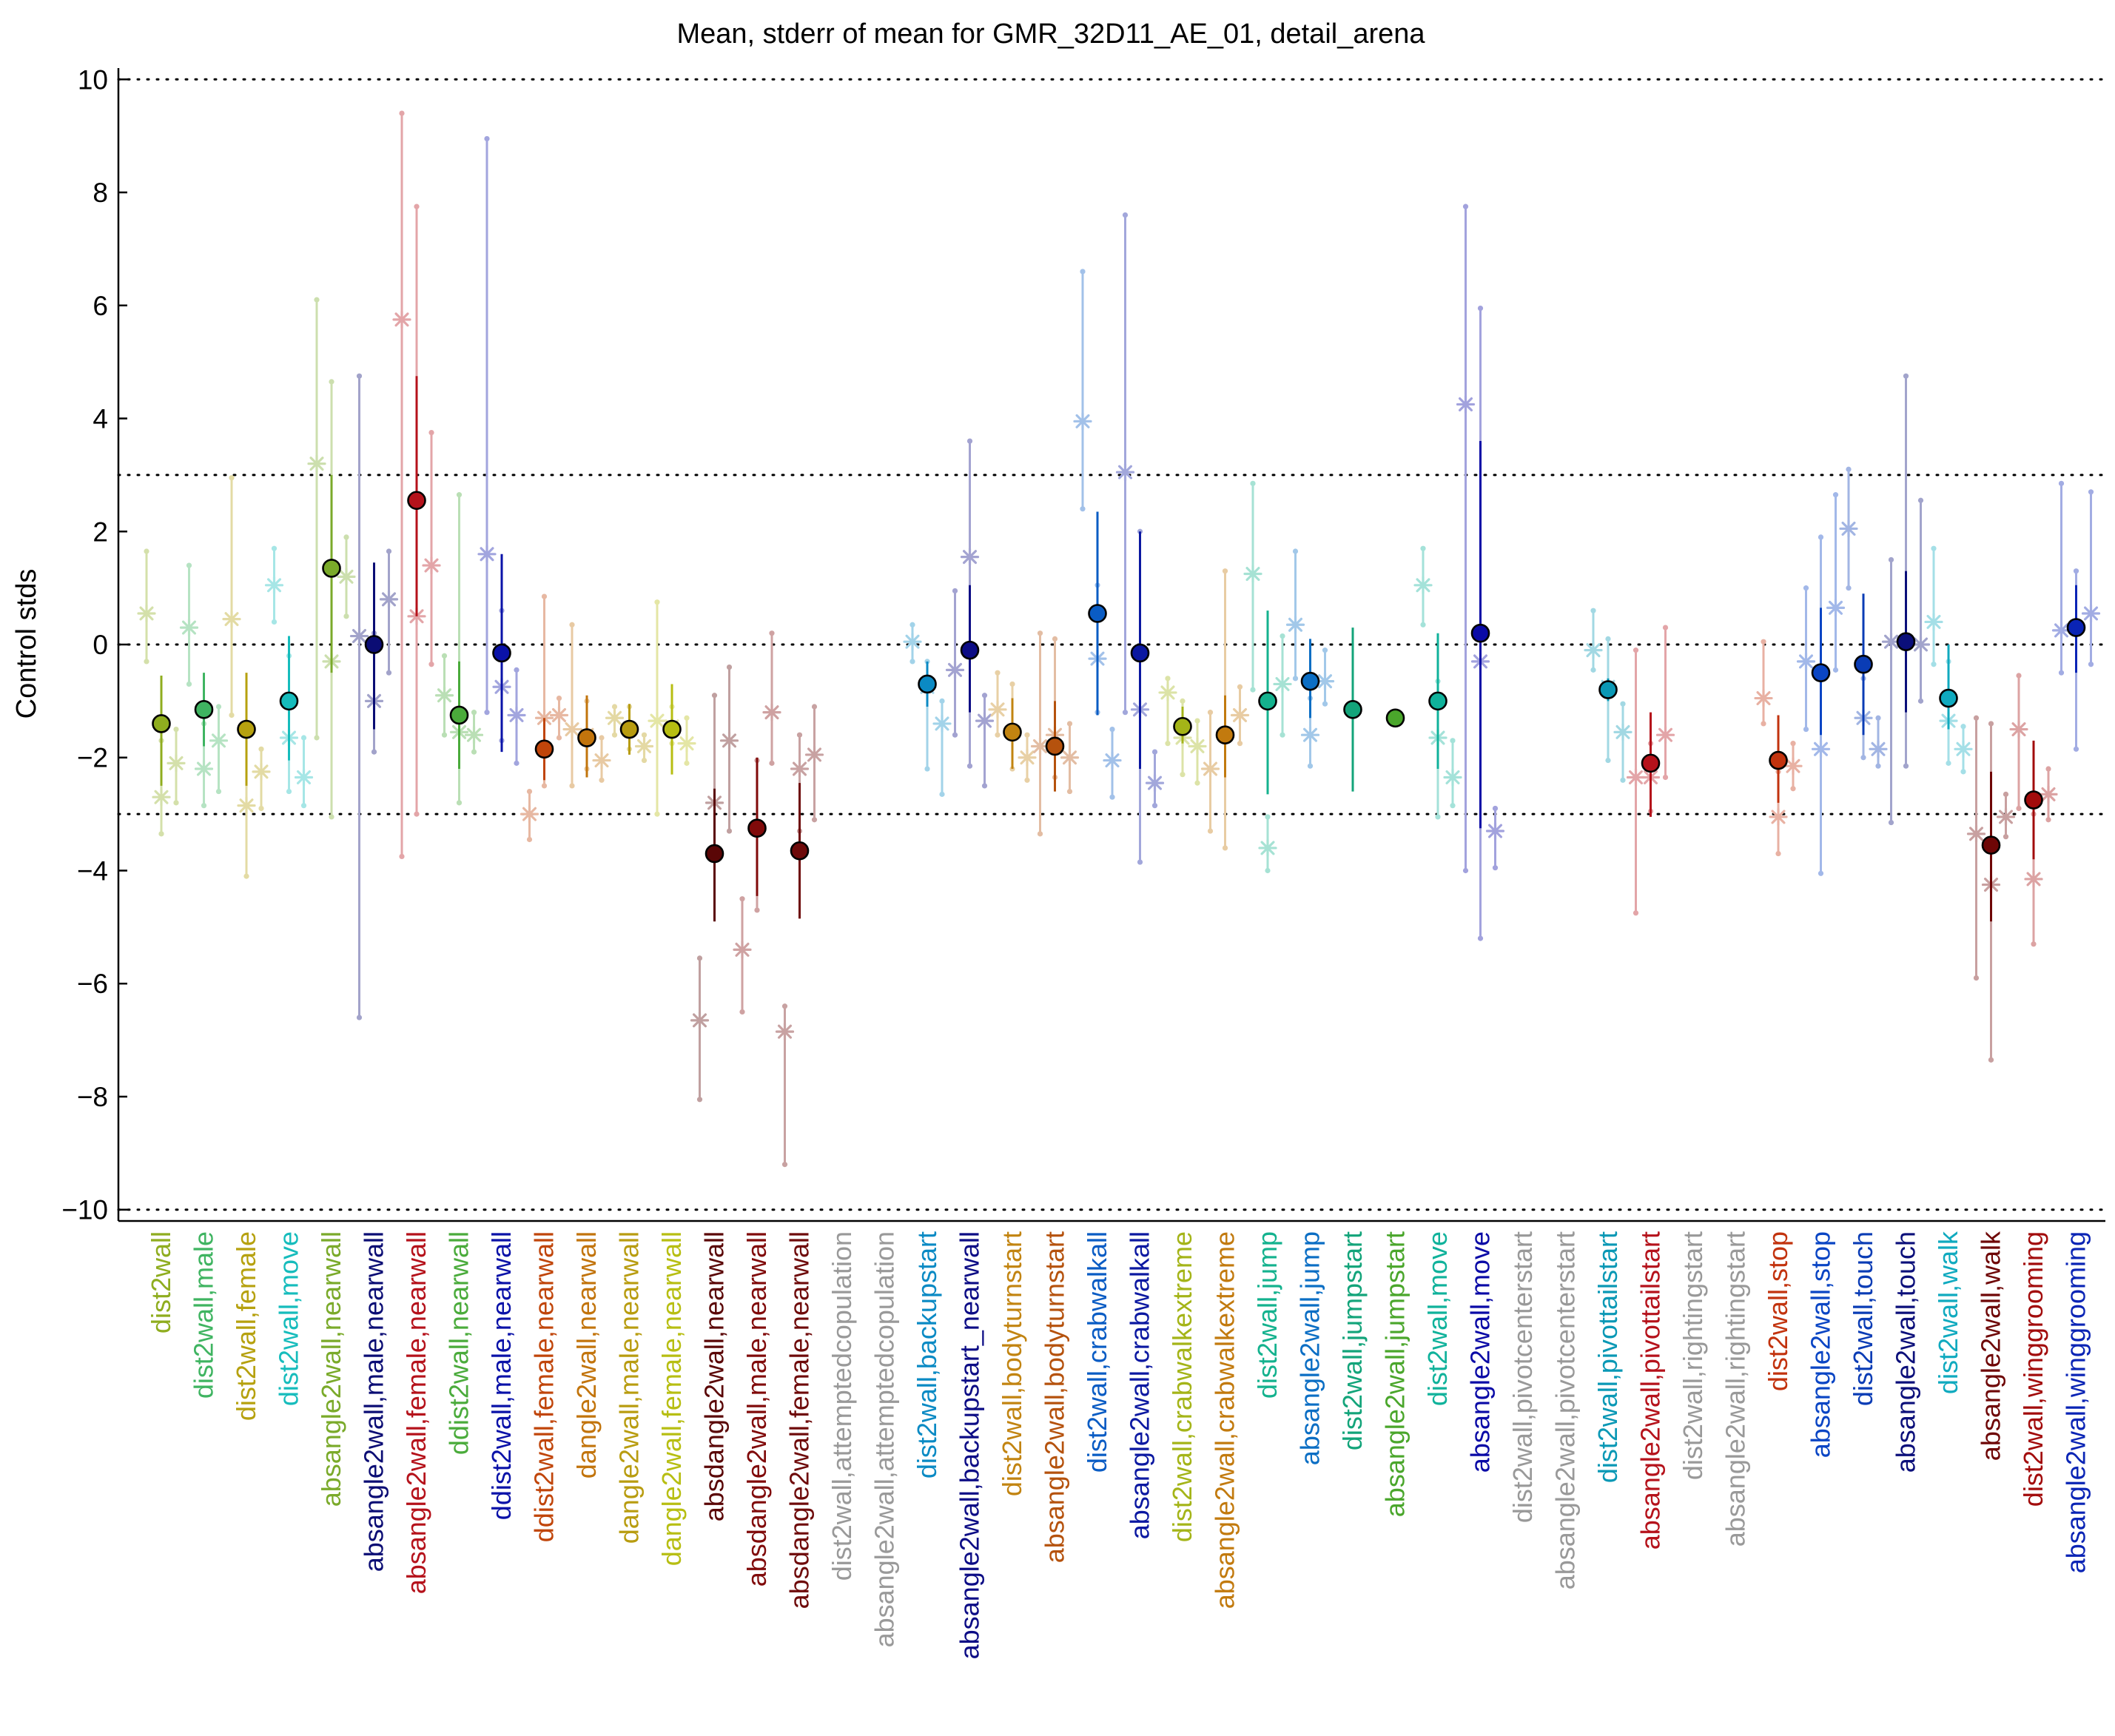  What do you see at coordinates (970, 1445) in the screenshot?
I see `x-tick-label: absangle2wall,backupstart_nearwall` at bounding box center [970, 1445].